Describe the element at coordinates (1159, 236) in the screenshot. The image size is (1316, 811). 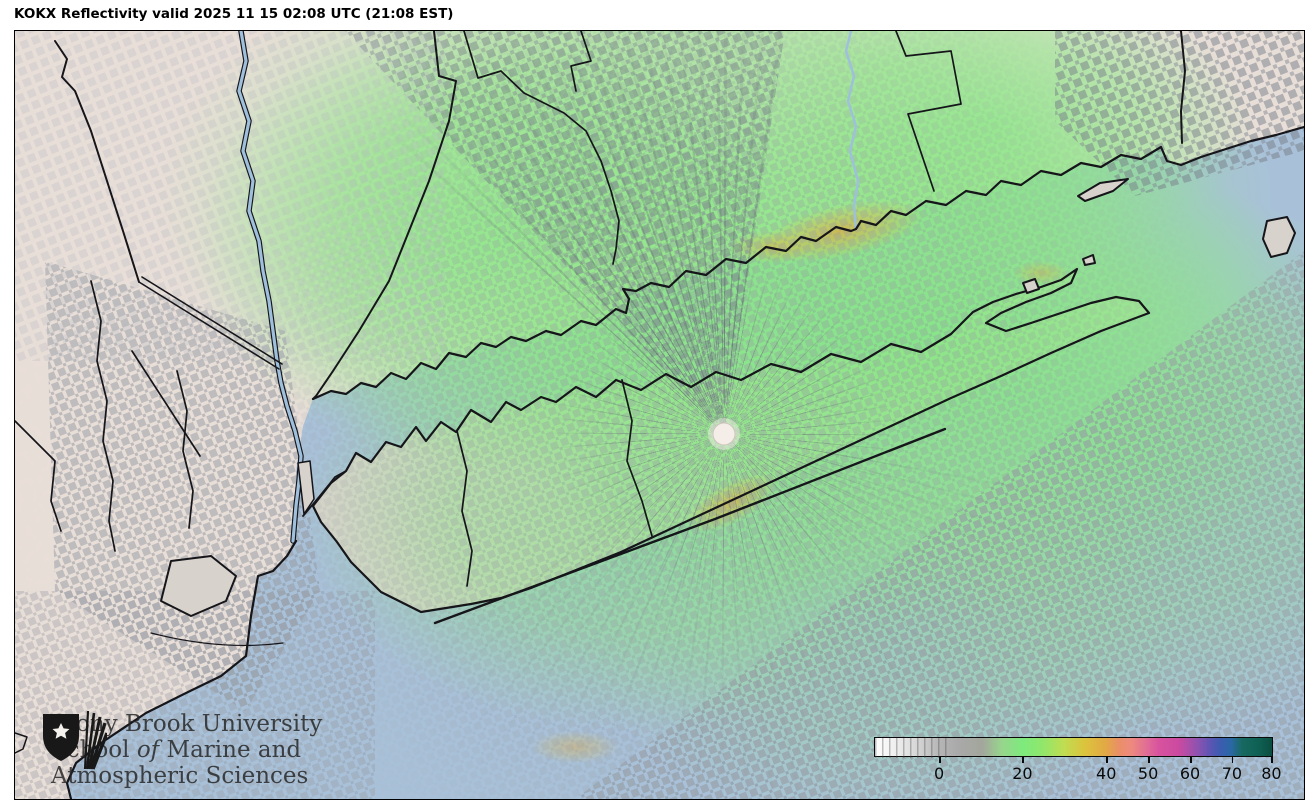
I see `islands` at that location.